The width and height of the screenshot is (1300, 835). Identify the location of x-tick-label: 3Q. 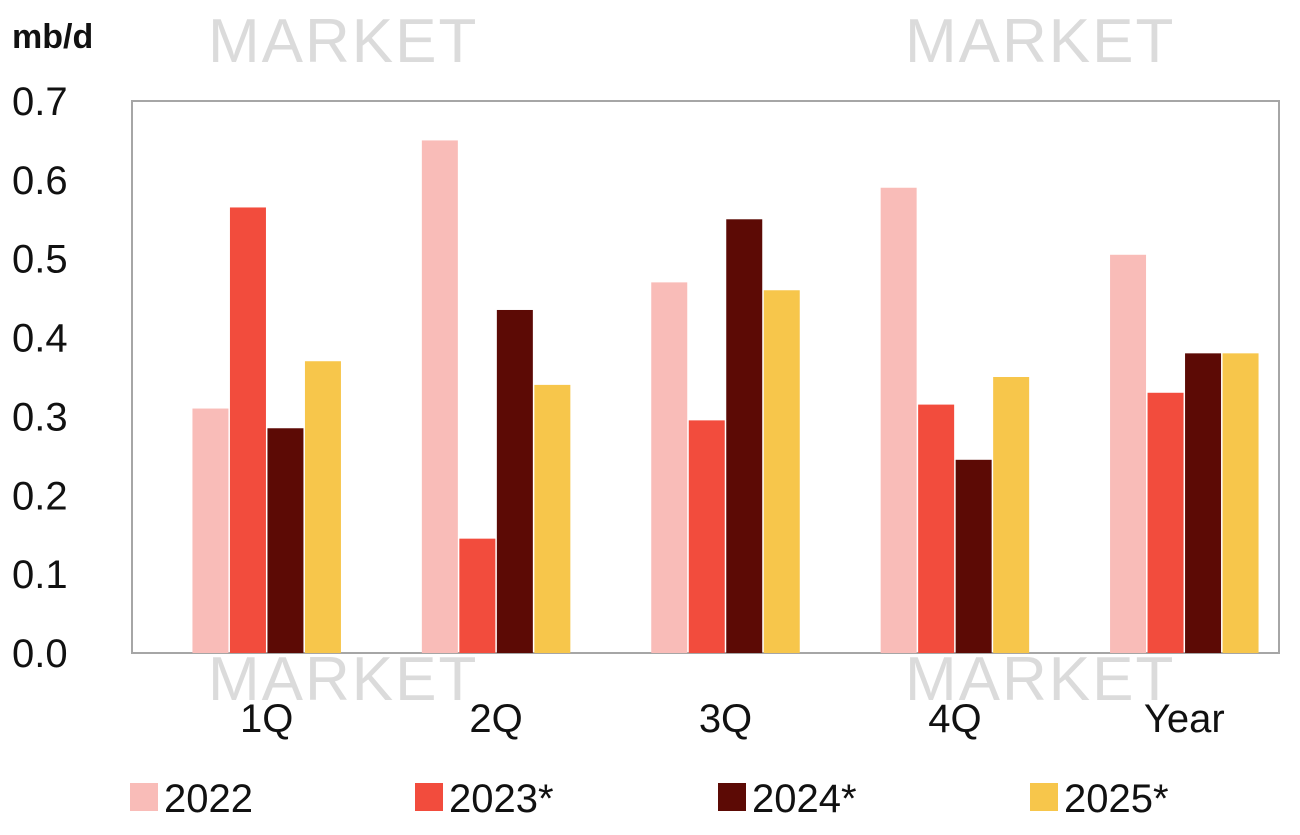
(725, 719).